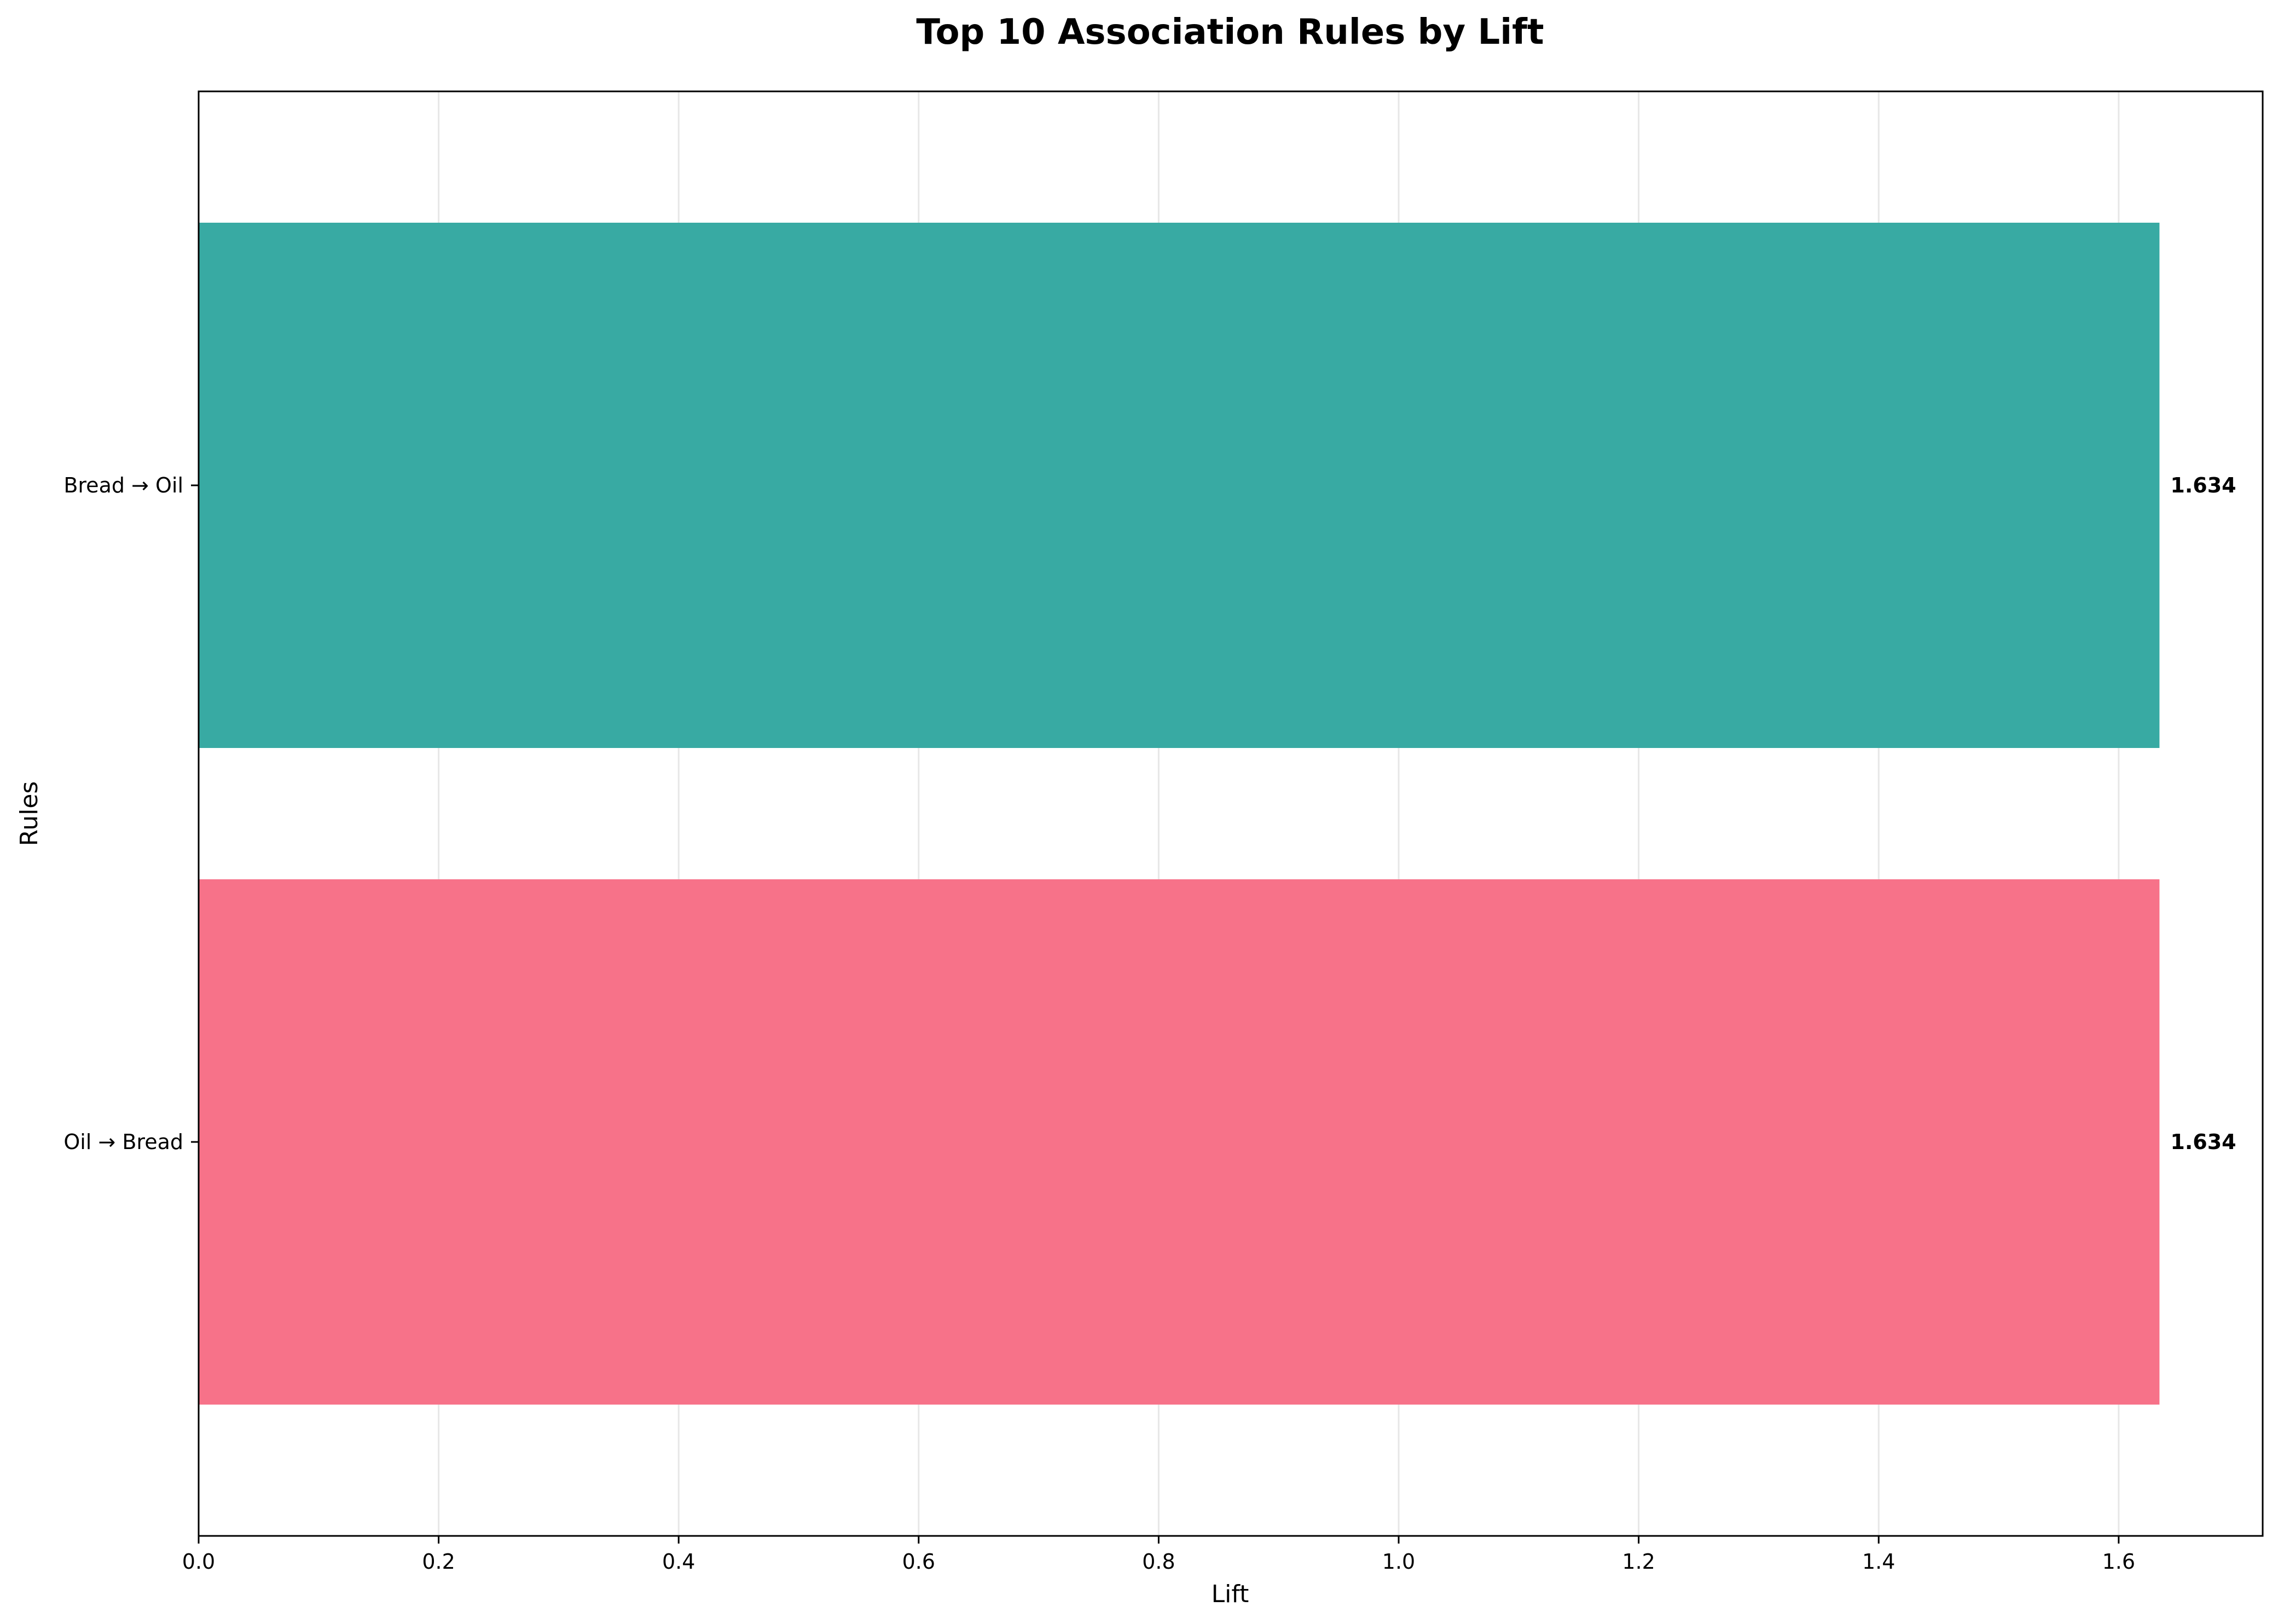 The width and height of the screenshot is (2278, 1624). I want to click on y-axis-label: Rules, so click(29, 813).